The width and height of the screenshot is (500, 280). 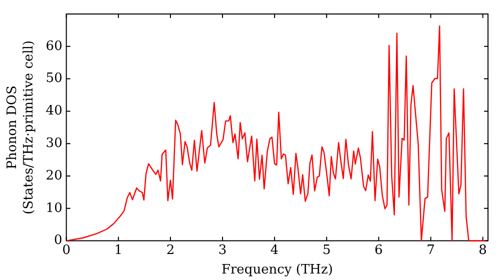 What do you see at coordinates (326, 250) in the screenshot?
I see `x-tick-label: 5` at bounding box center [326, 250].